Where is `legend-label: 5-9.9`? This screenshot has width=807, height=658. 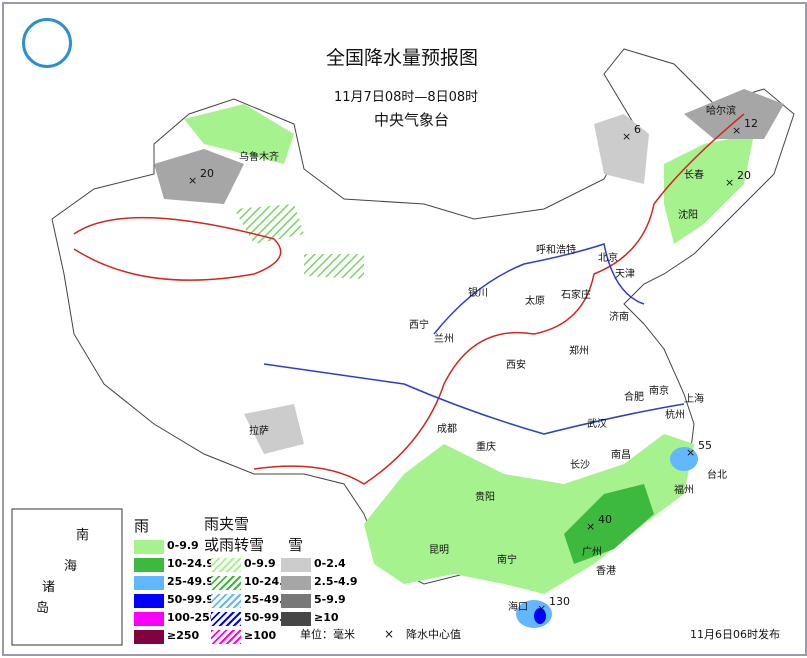 legend-label: 5-9.9 is located at coordinates (330, 599).